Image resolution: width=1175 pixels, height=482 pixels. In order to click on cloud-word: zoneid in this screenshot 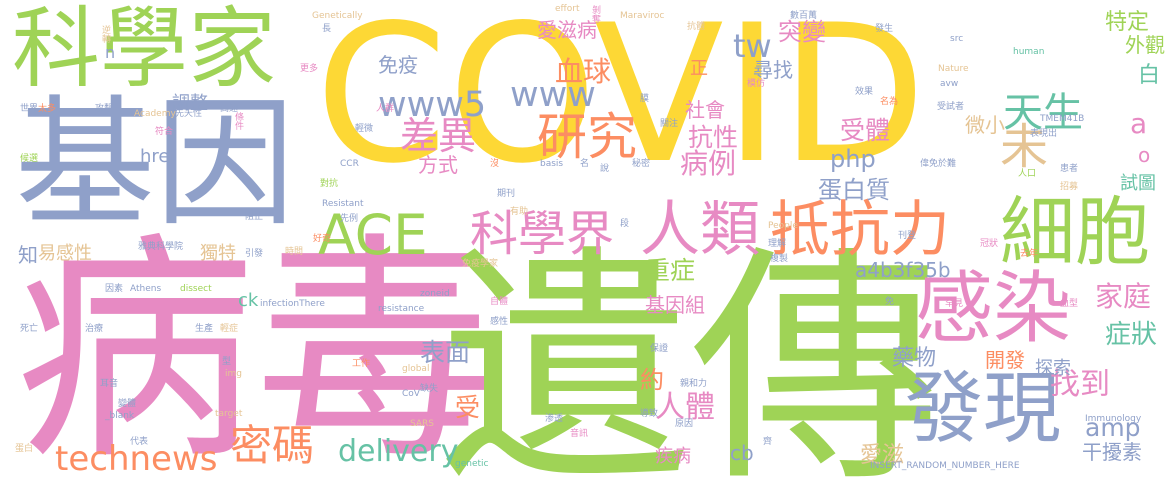, I will do `click(435, 294)`.